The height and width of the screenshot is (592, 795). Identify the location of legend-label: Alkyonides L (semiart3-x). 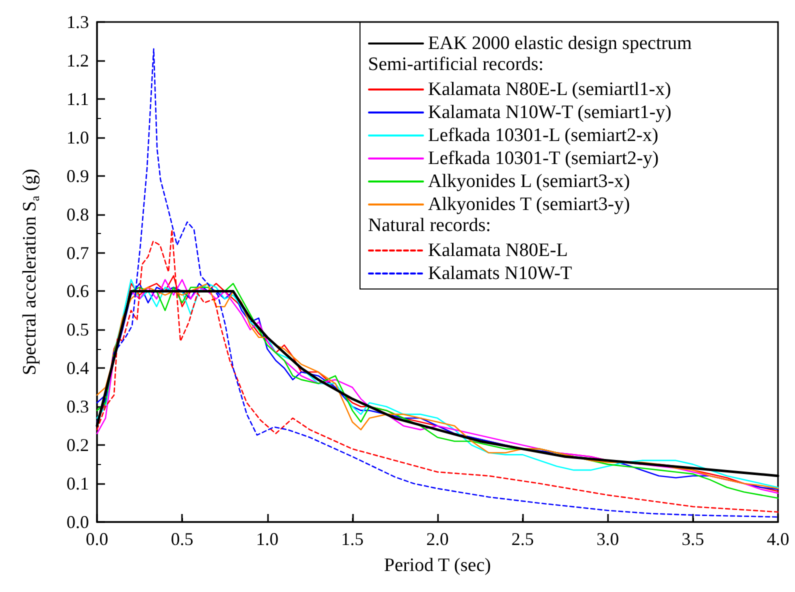
(529, 181).